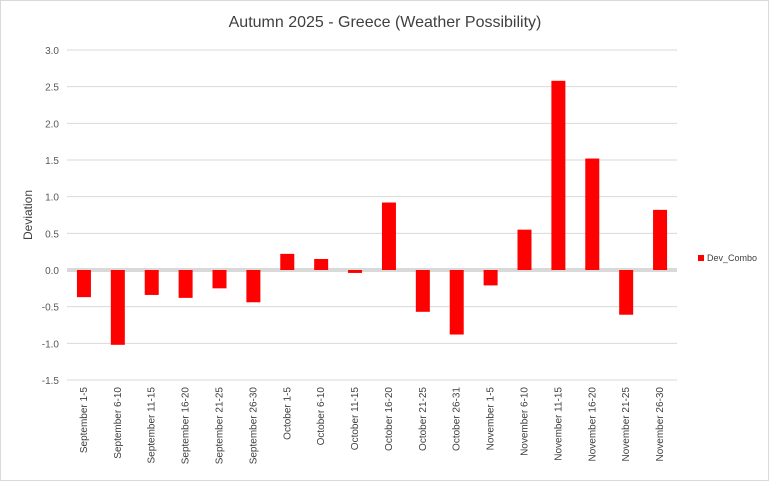  What do you see at coordinates (28, 215) in the screenshot?
I see `y-axis-label: Deviation` at bounding box center [28, 215].